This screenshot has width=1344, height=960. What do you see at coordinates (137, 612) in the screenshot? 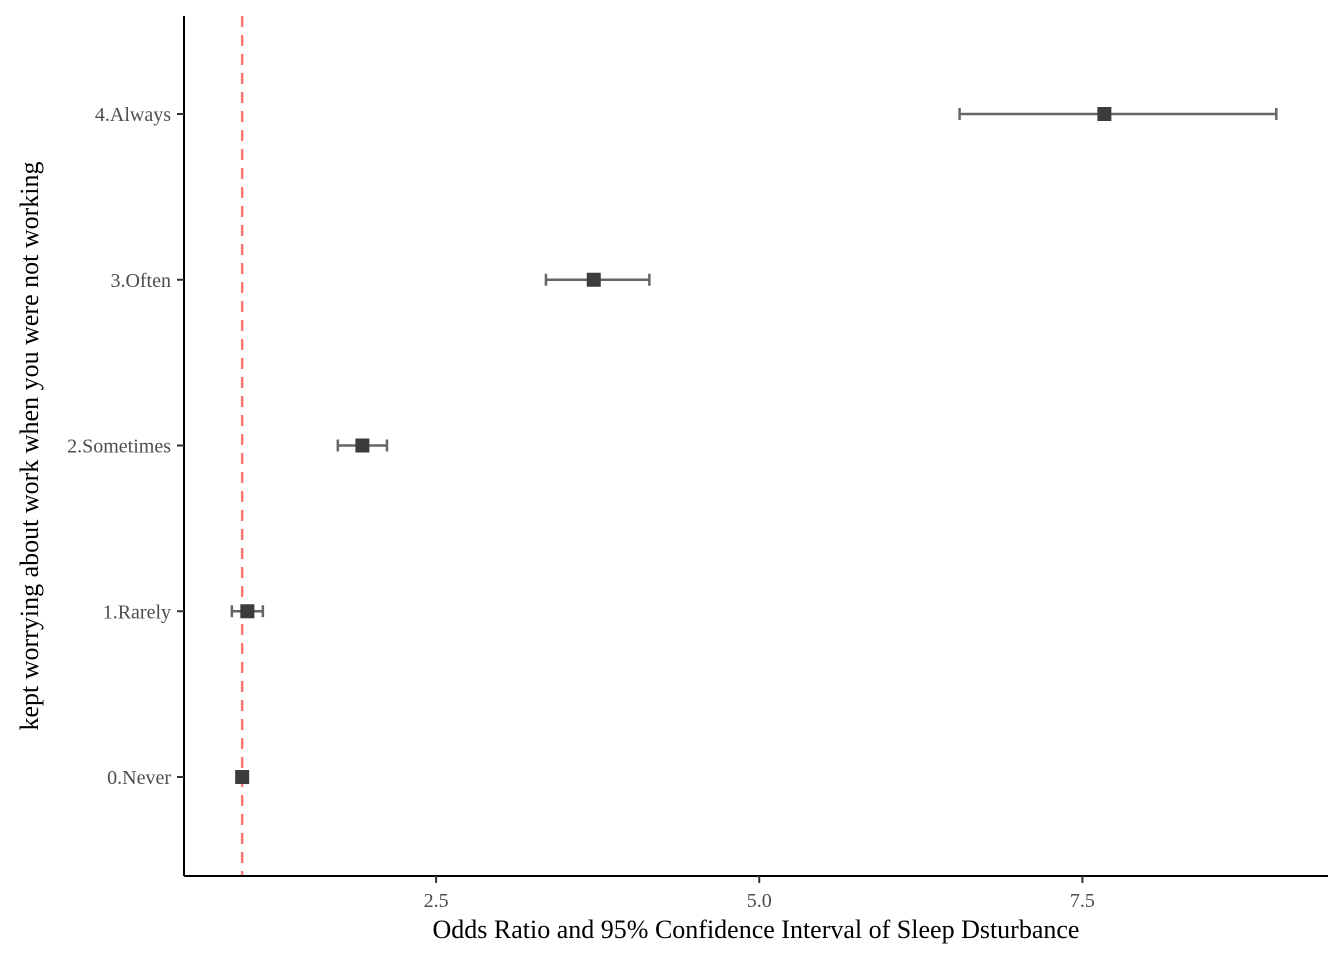
I see `y-tick-label: 1.Rarely` at bounding box center [137, 612].